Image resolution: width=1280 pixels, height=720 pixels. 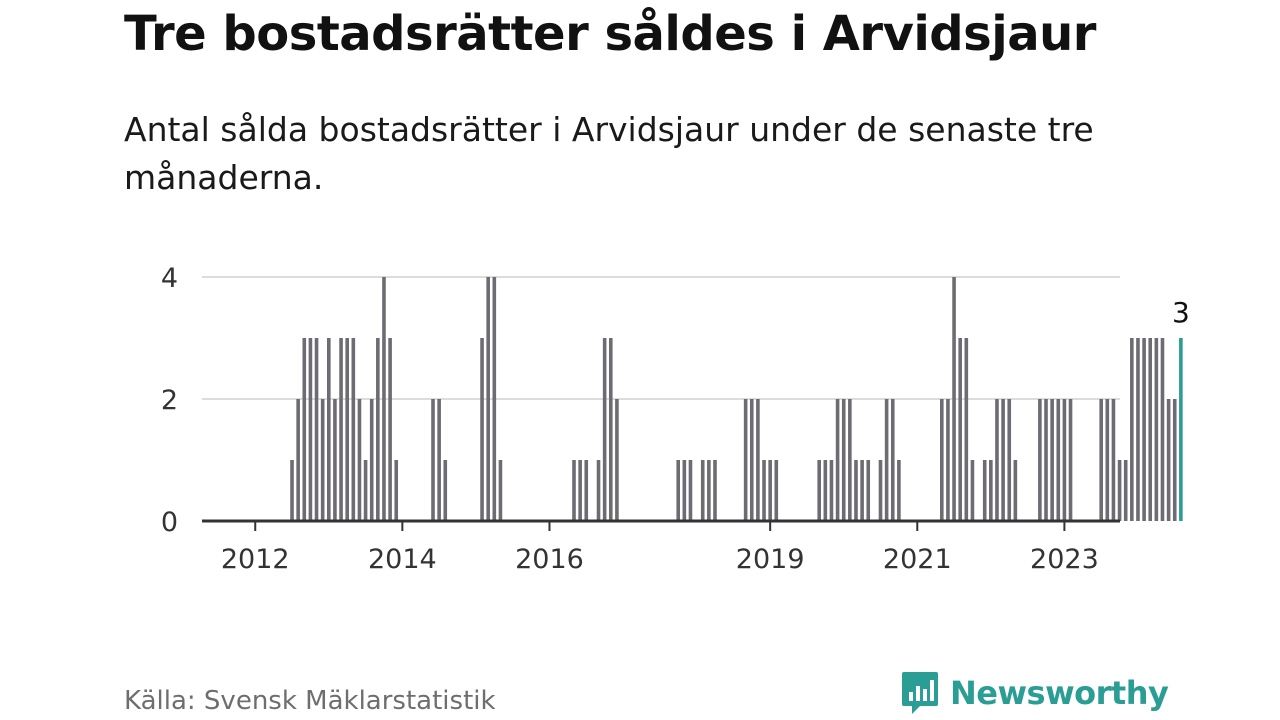 I want to click on newsworthy-logo-text: Newsworthy, so click(x=1059, y=693).